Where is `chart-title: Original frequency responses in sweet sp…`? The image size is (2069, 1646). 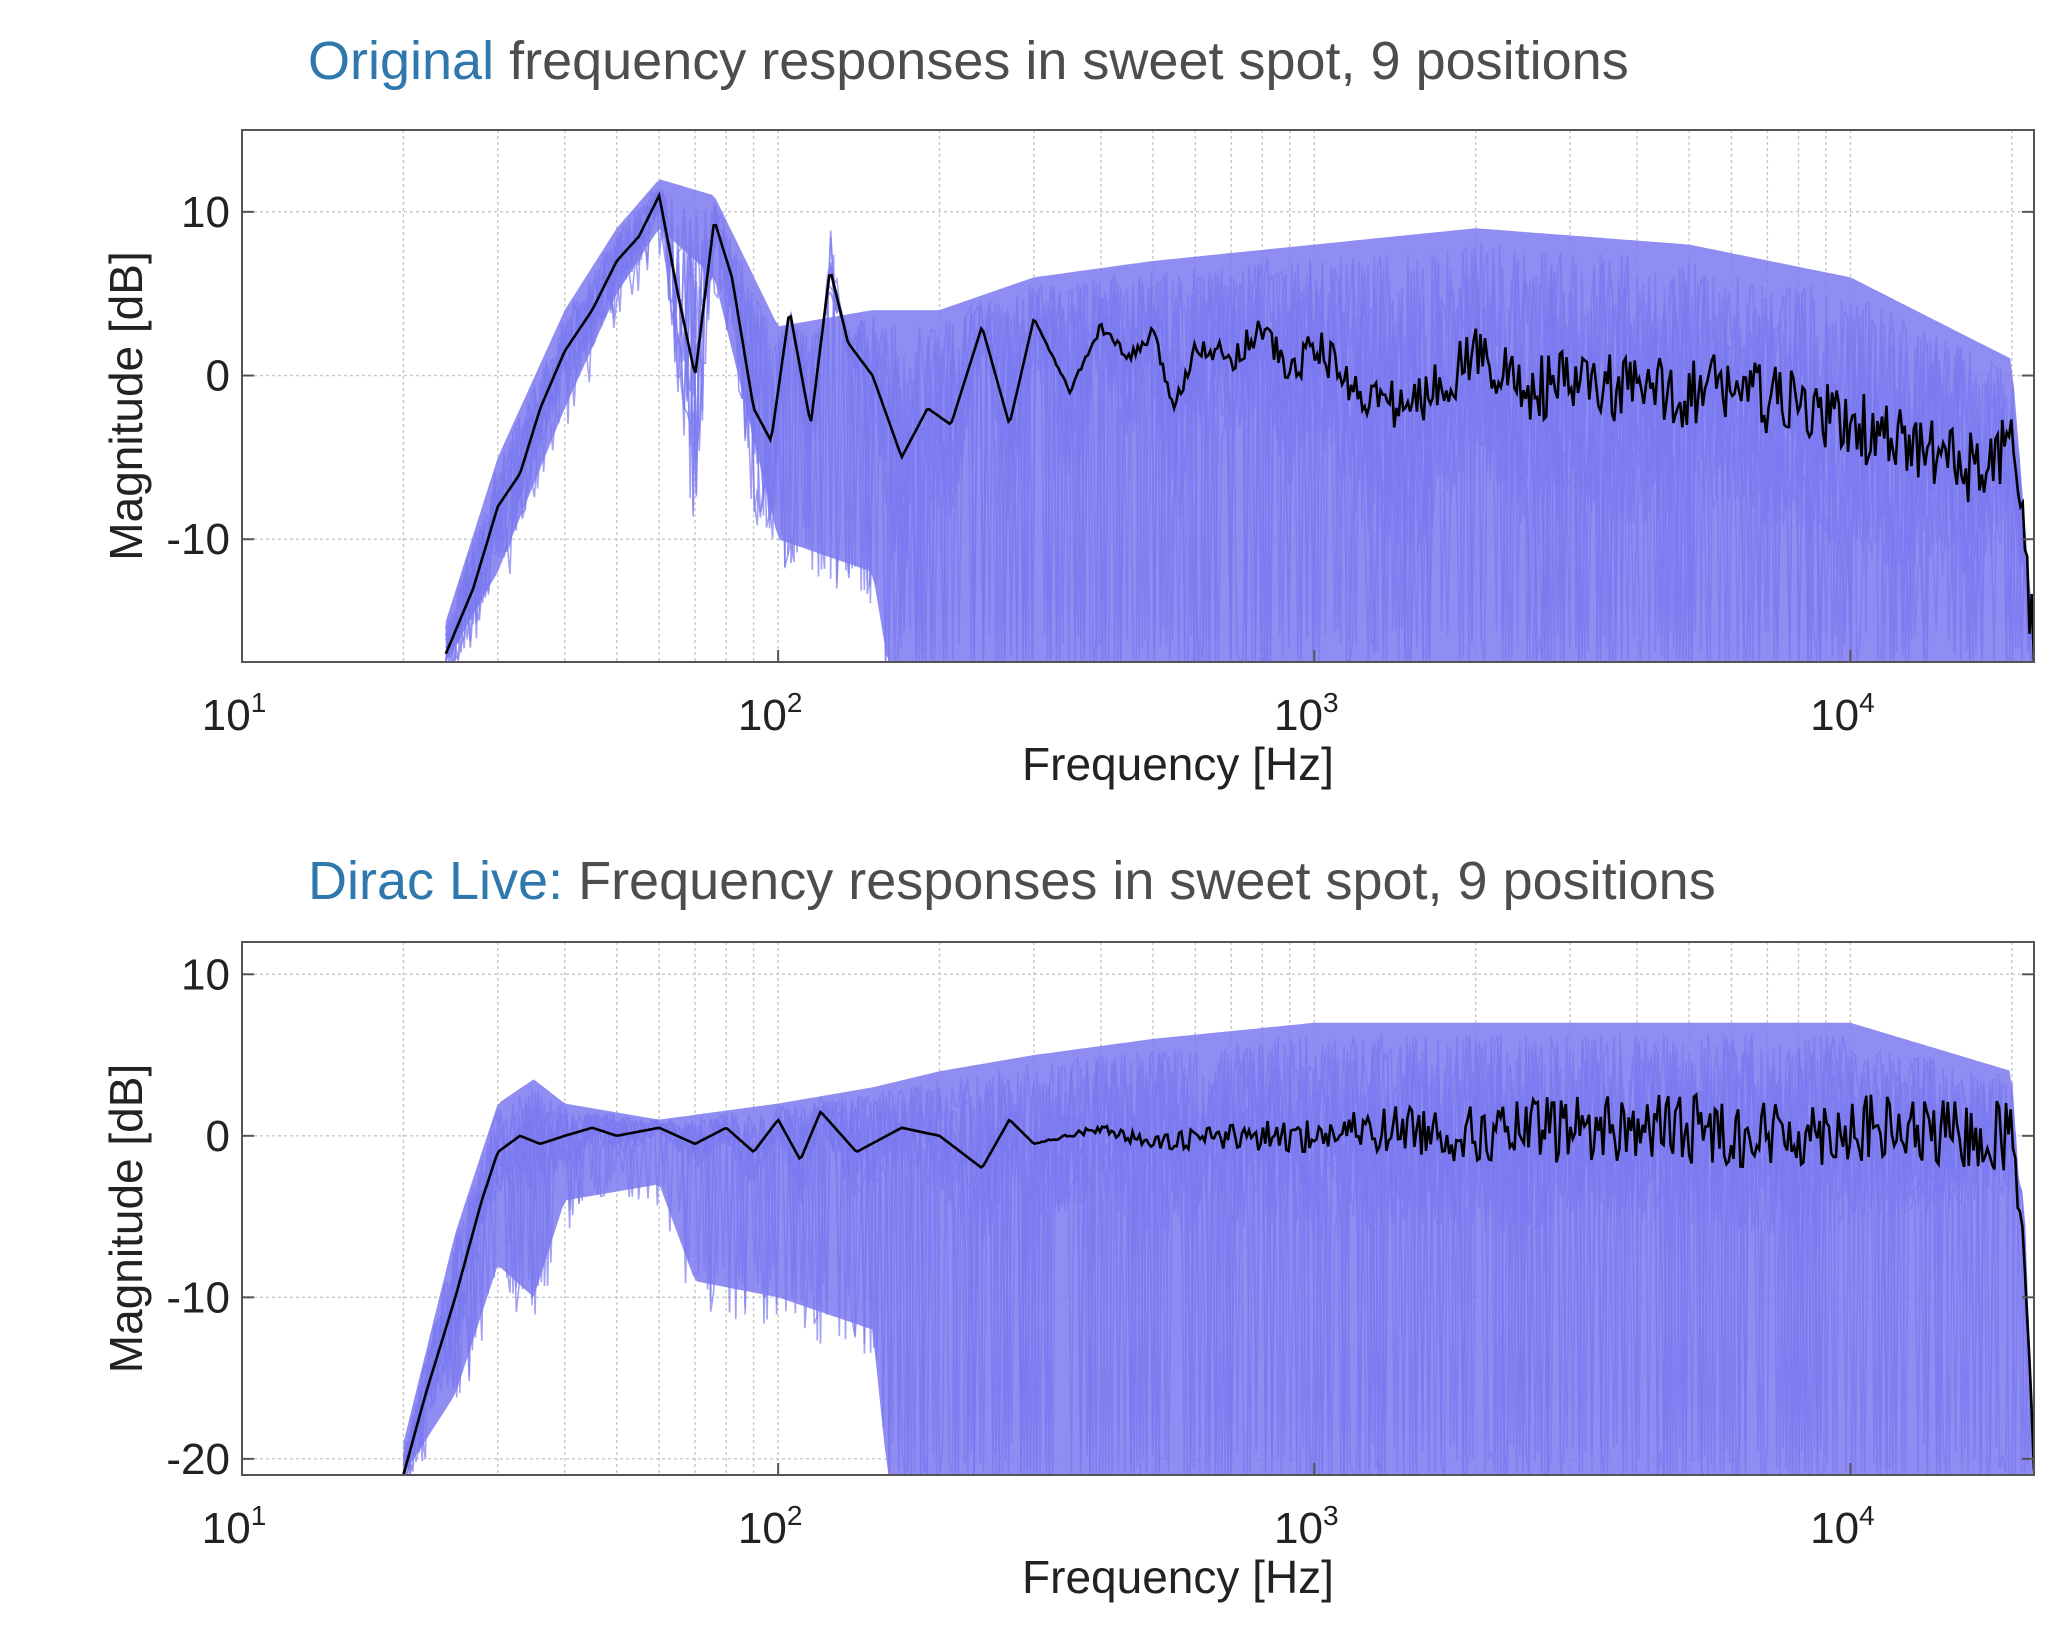
chart-title: Original frequency responses in sweet sp… is located at coordinates (968, 61).